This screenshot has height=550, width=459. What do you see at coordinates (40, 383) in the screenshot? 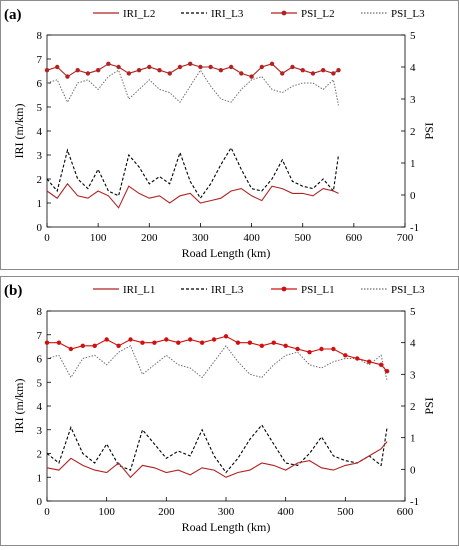
I see `y-left-tick-label: 5` at bounding box center [40, 383].